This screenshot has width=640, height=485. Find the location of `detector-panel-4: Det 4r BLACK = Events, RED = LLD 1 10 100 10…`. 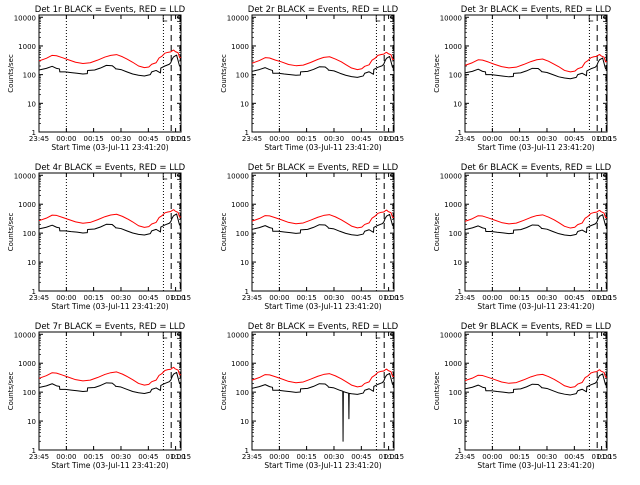

detector-panel-4: Det 4r BLACK = Events, RED = LLD 1 10 100 10… is located at coordinates (99, 237).